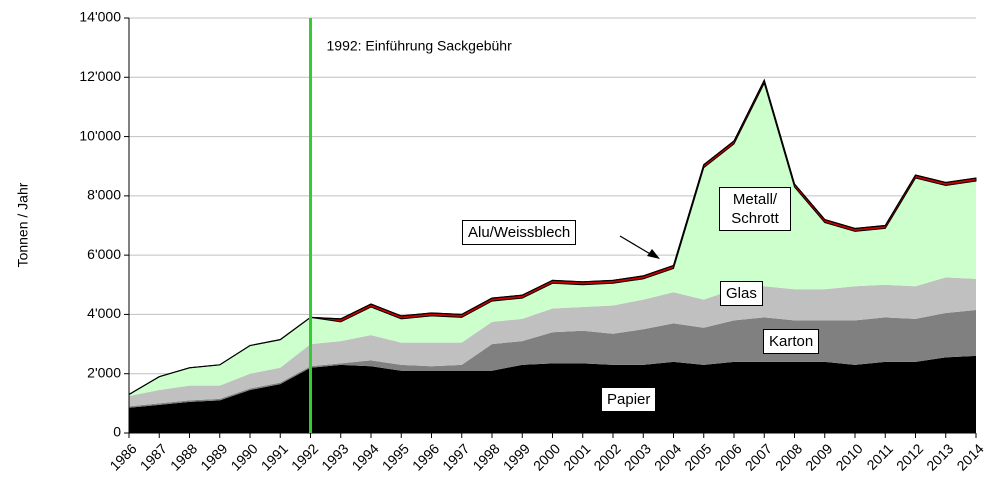 This screenshot has height=489, width=991. What do you see at coordinates (516, 456) in the screenshot?
I see `x-tick-label: 1999` at bounding box center [516, 456].